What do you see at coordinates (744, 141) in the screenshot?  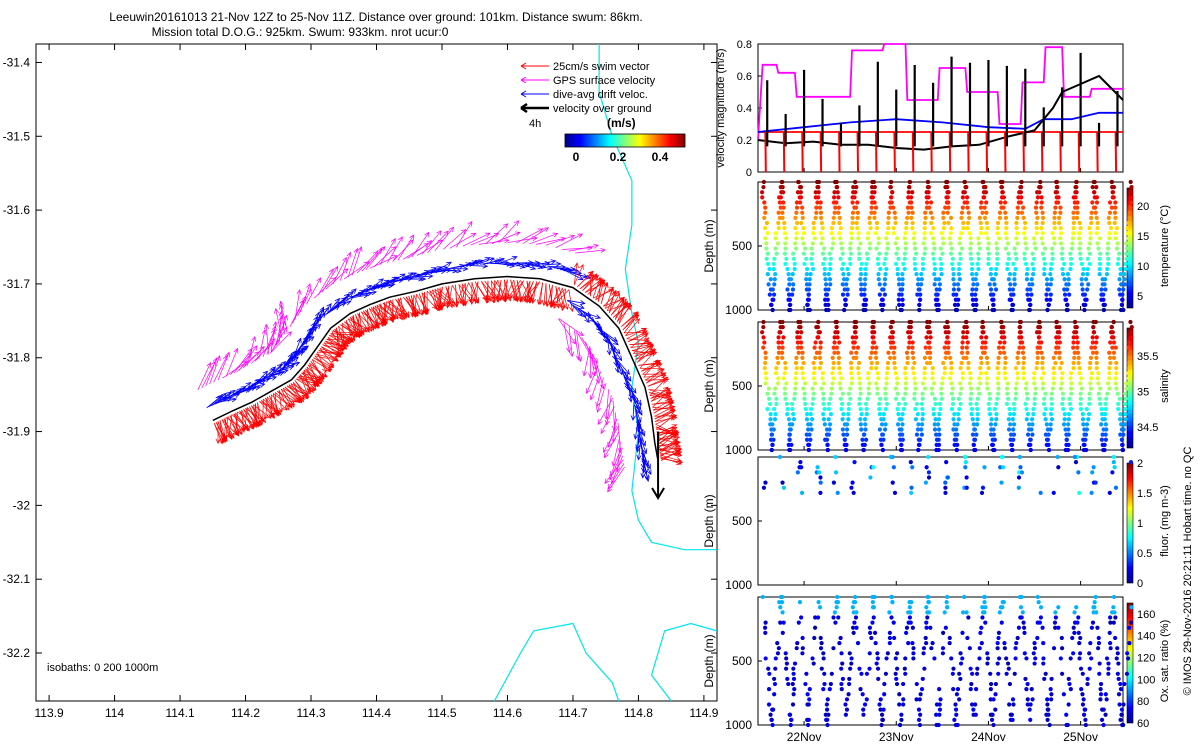 I see `velocity-y-tick-label: 0.2` at bounding box center [744, 141].